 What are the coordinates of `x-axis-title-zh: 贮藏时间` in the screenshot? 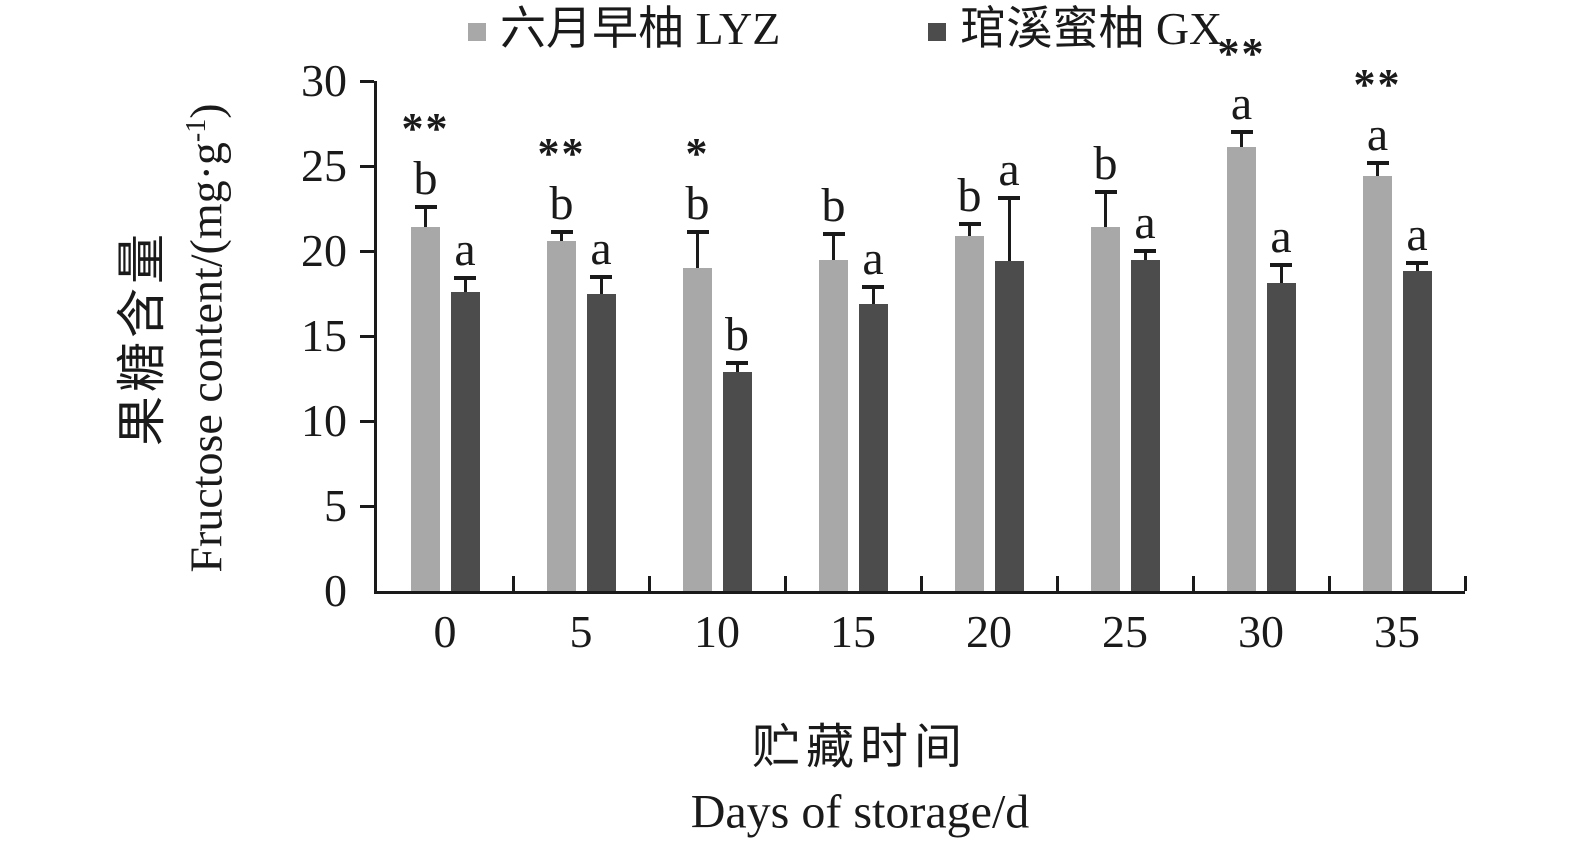 It's located at (860, 747).